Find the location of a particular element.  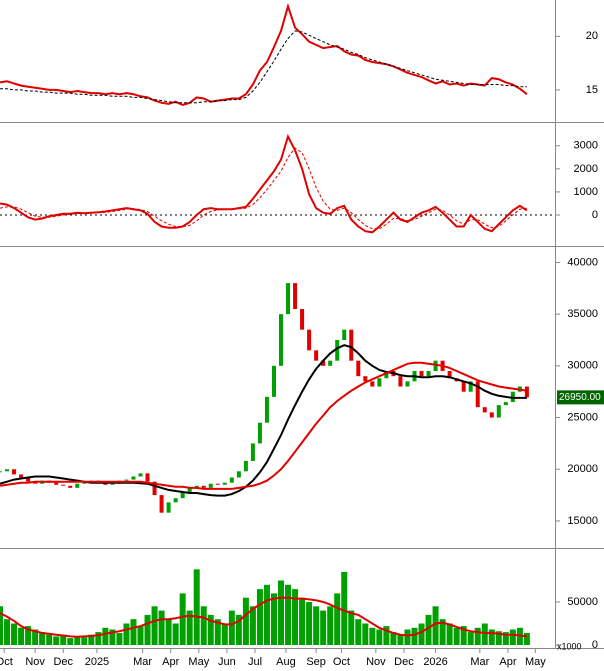

last-price-label: 26950.00 is located at coordinates (580, 397).